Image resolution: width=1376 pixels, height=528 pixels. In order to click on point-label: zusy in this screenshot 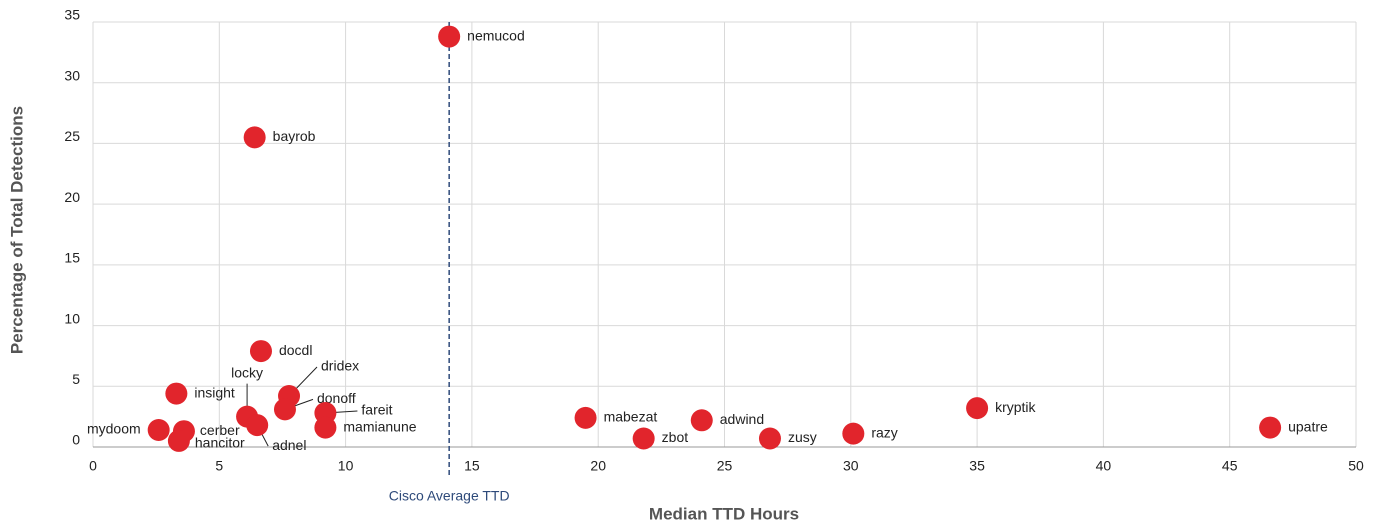, I will do `click(802, 437)`.